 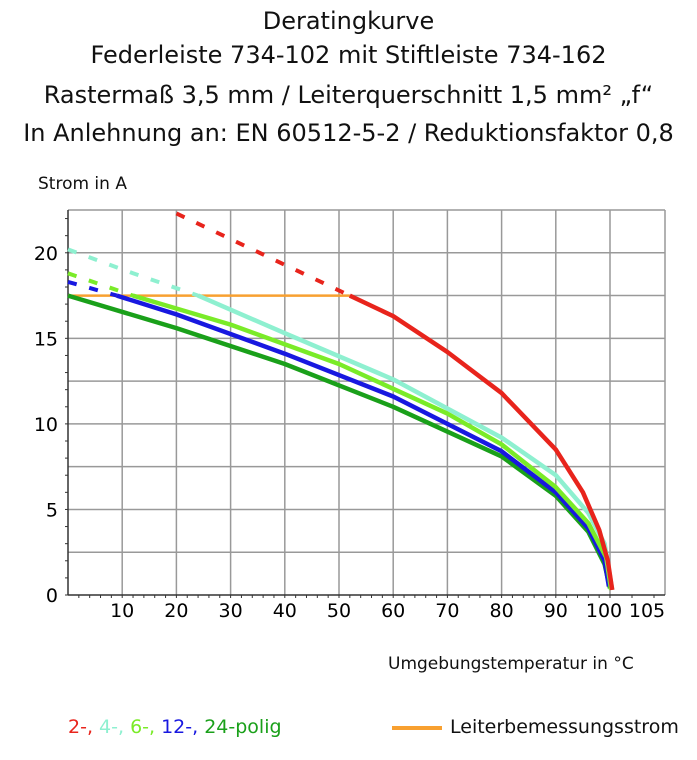 What do you see at coordinates (564, 727) in the screenshot?
I see `legend-rated-label: Leiterbemessungsstrom` at bounding box center [564, 727].